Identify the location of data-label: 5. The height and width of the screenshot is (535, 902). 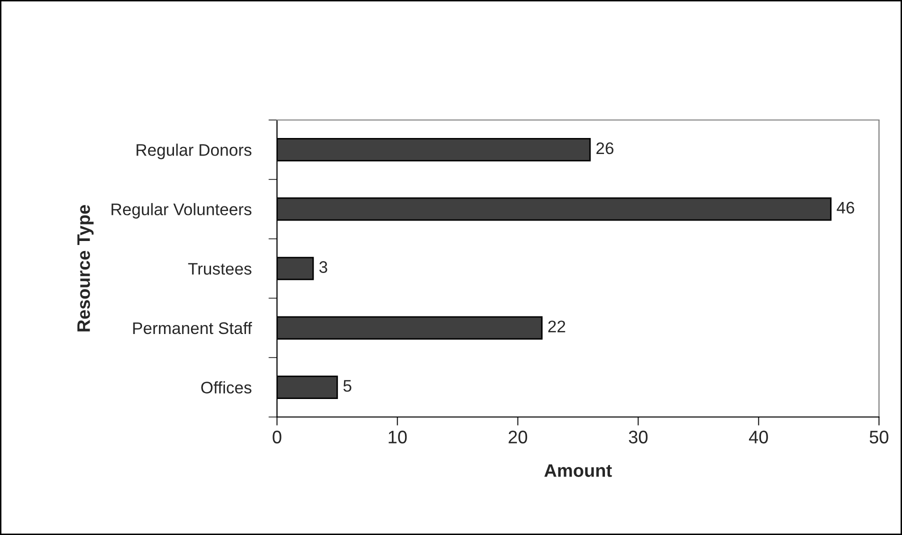
(347, 386).